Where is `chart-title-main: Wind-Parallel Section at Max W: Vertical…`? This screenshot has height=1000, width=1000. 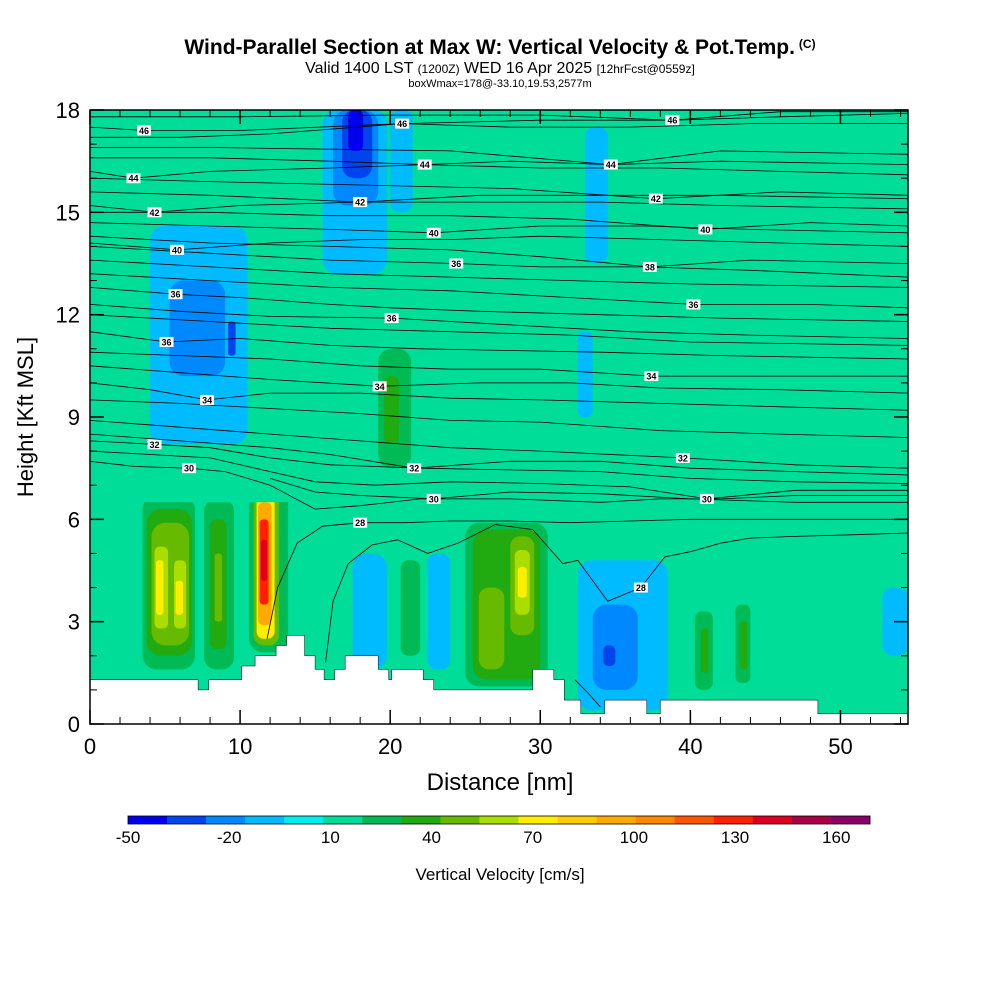
chart-title-main: Wind-Parallel Section at Max W: Vertical… is located at coordinates (489, 47).